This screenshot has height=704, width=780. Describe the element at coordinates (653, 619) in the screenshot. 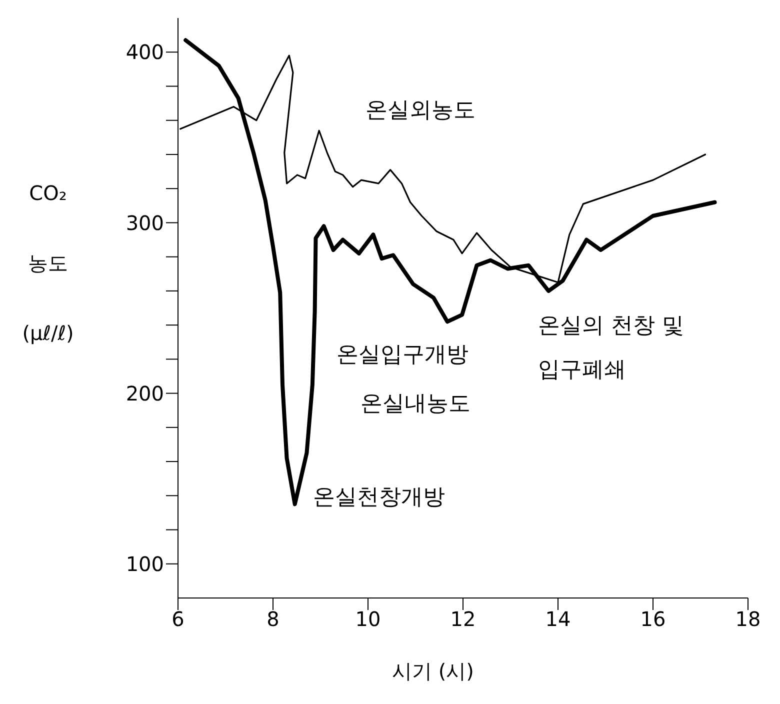

I see `x-tick-label: 16` at that location.